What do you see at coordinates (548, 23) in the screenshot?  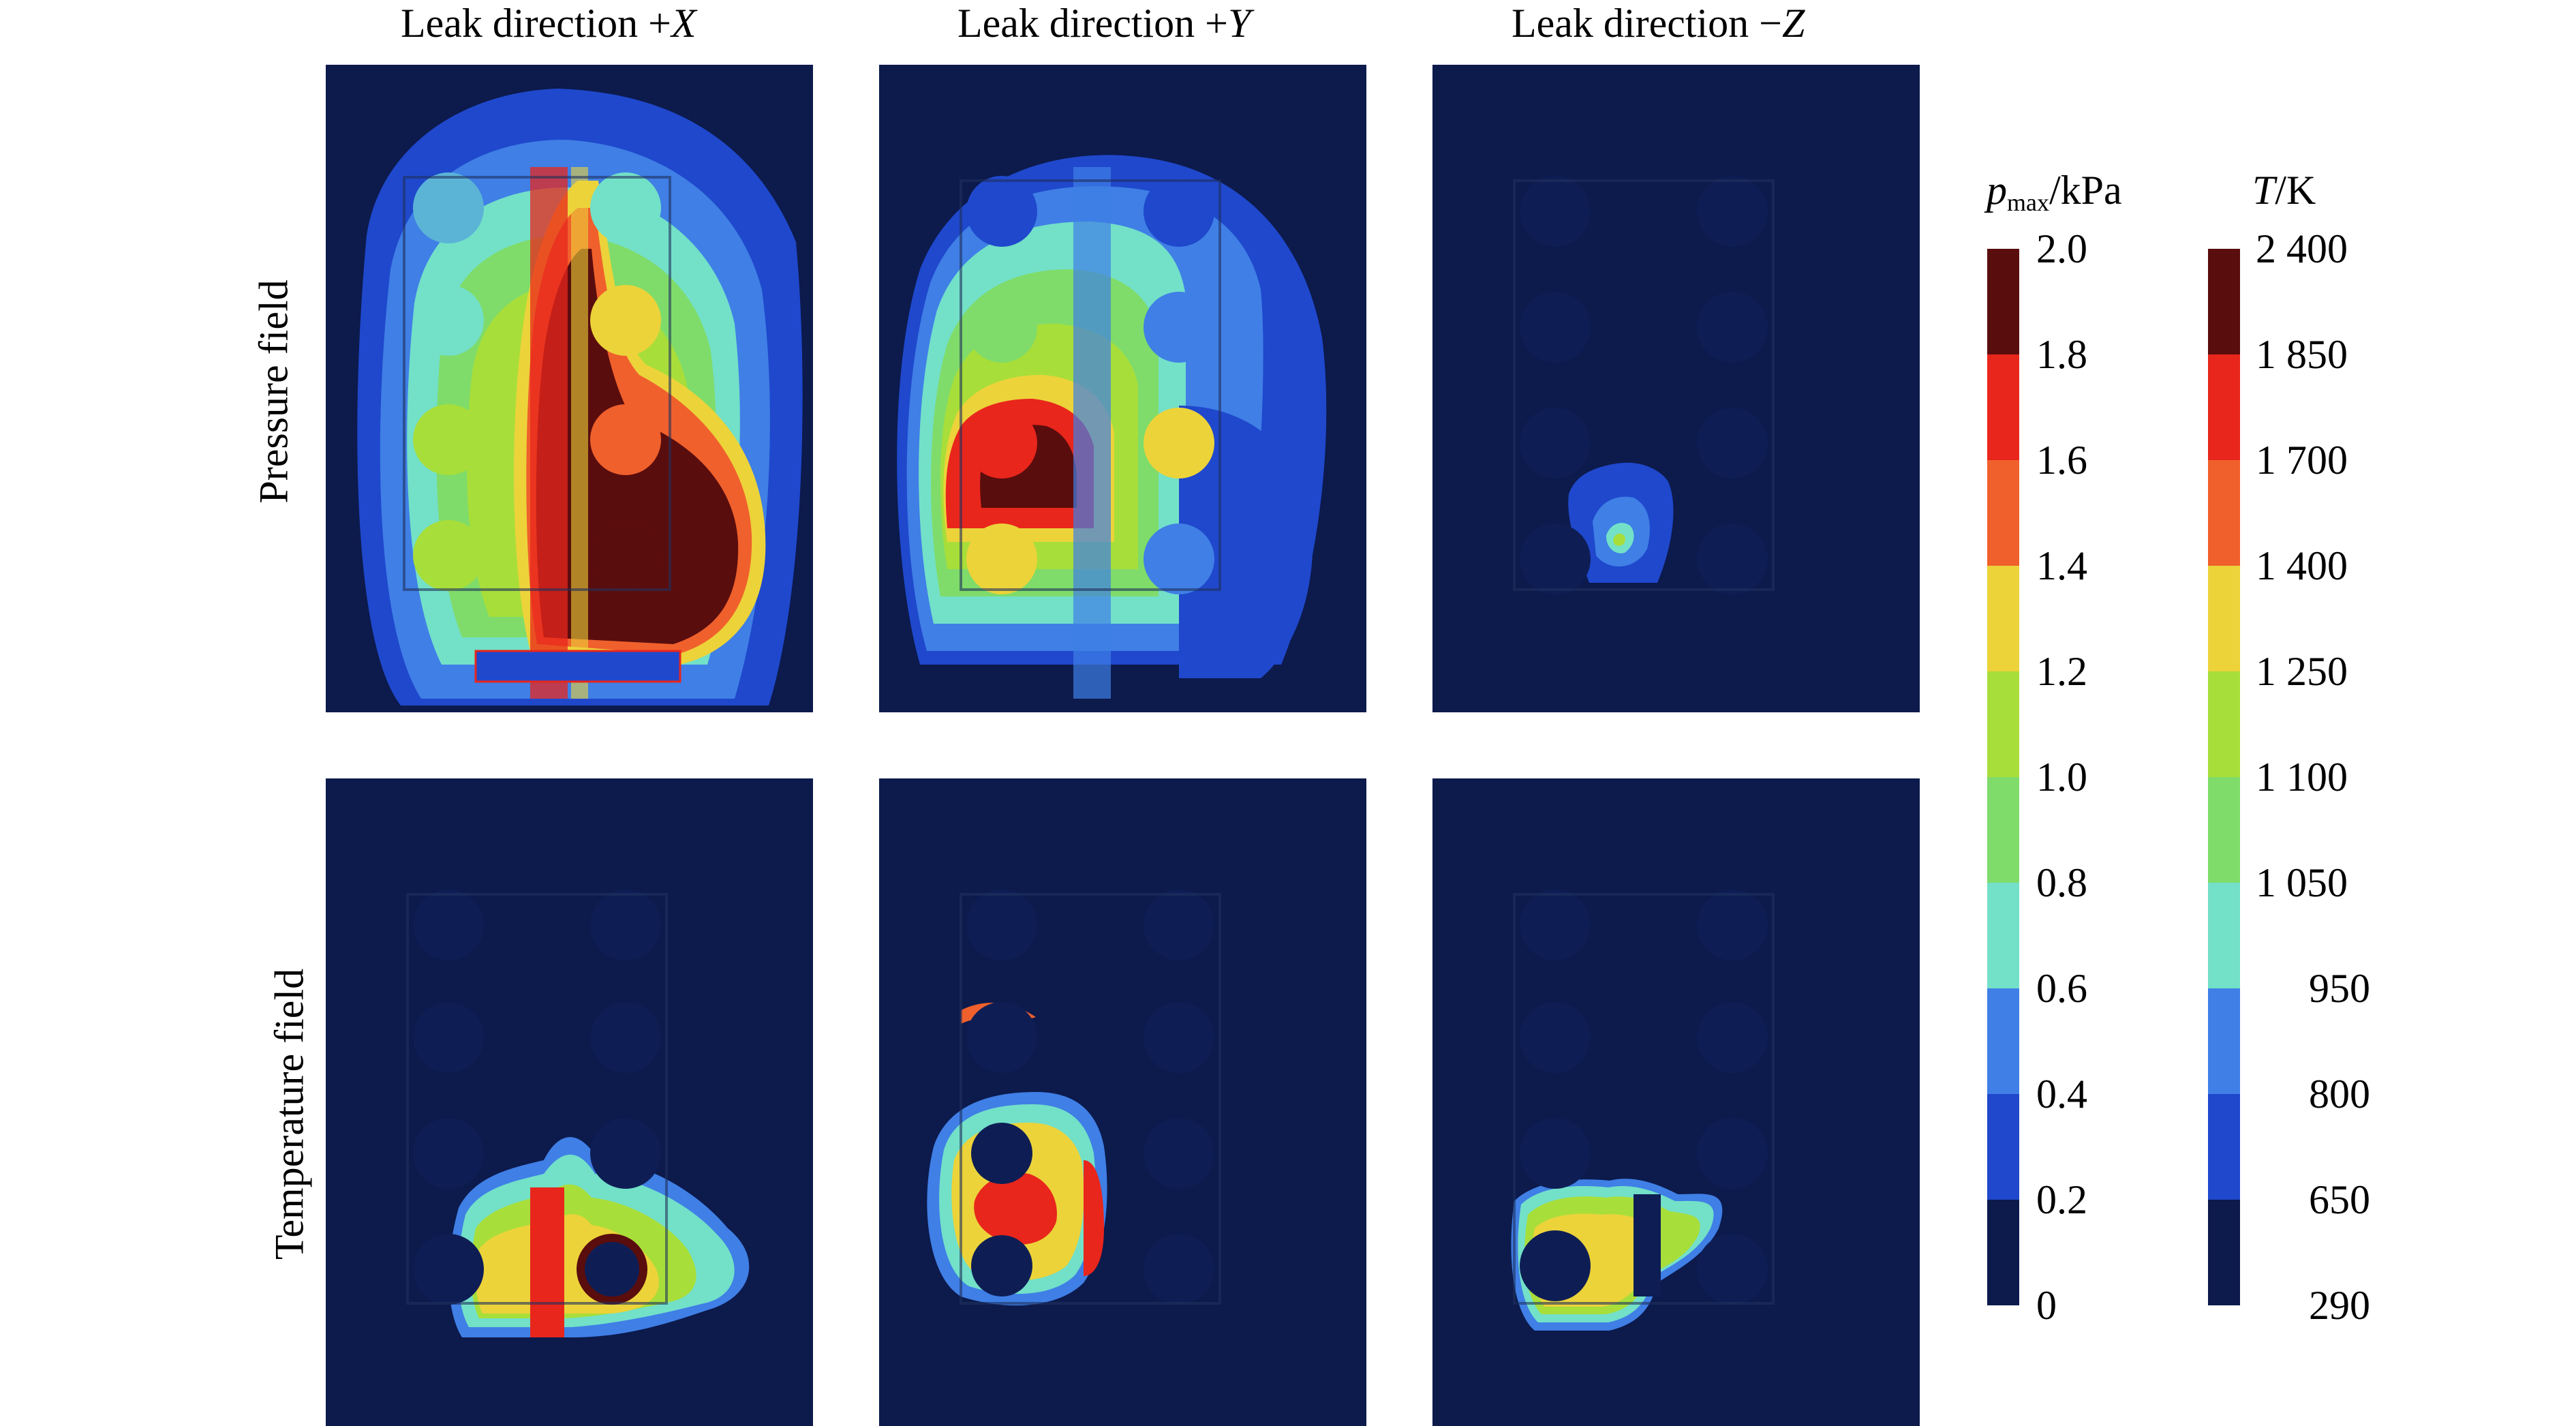 I see `column-title-leak-x: Leak direction +X` at bounding box center [548, 23].